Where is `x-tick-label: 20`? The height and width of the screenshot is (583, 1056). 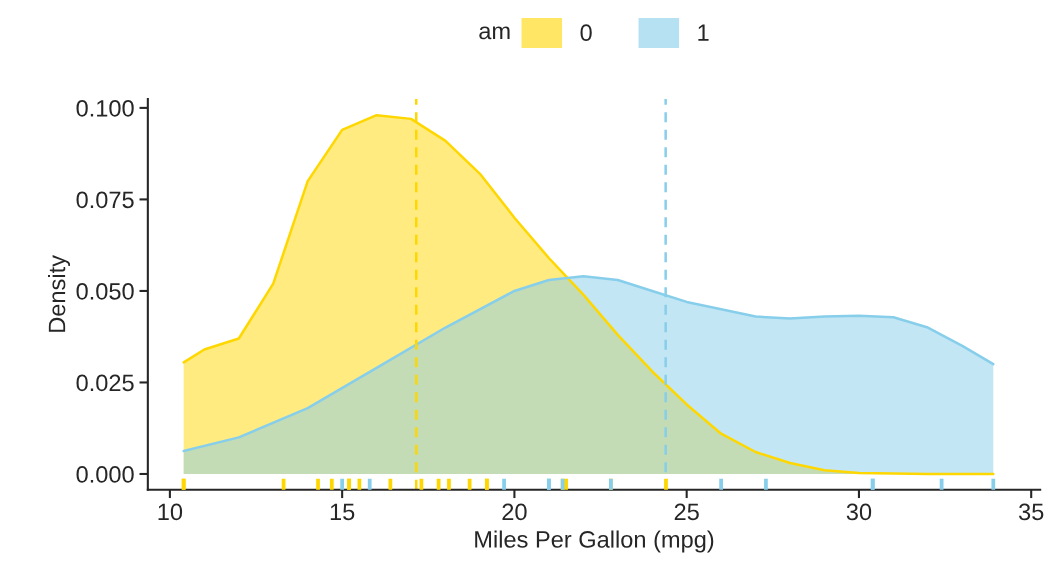 x-tick-label: 20 is located at coordinates (514, 512).